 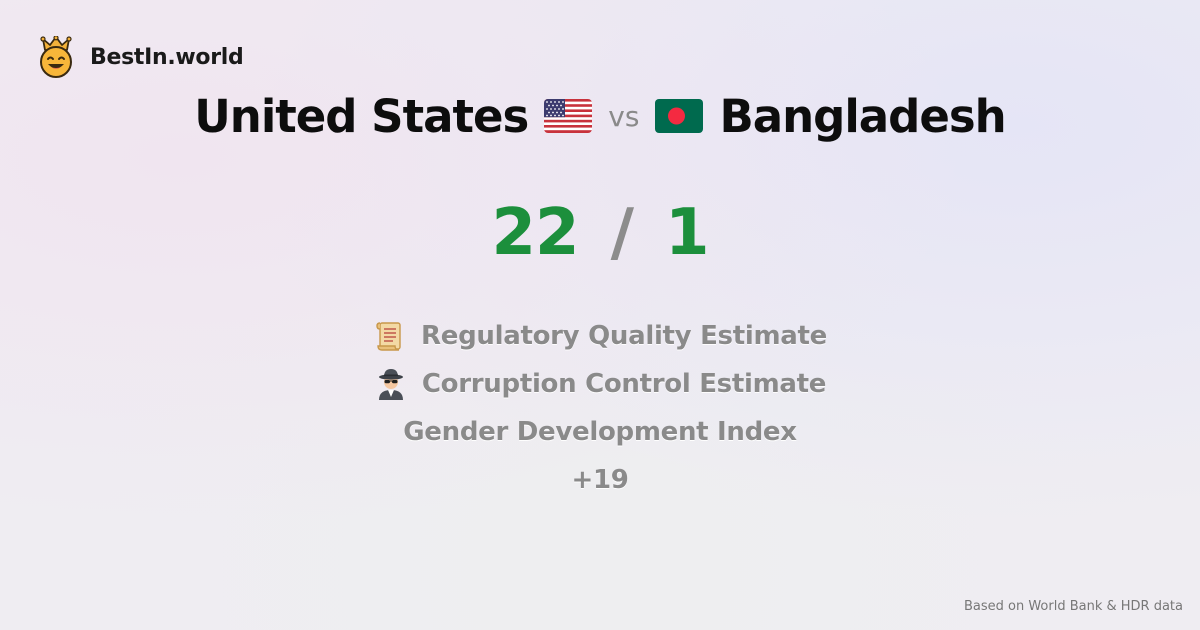 What do you see at coordinates (862, 116) in the screenshot?
I see `country-b-name: Bangladesh` at bounding box center [862, 116].